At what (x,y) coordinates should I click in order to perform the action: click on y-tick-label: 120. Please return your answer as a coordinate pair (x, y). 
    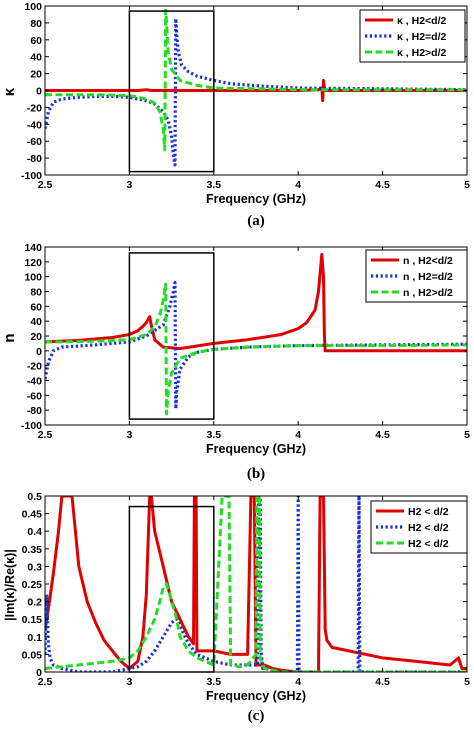
    Looking at the image, I should click on (33, 263).